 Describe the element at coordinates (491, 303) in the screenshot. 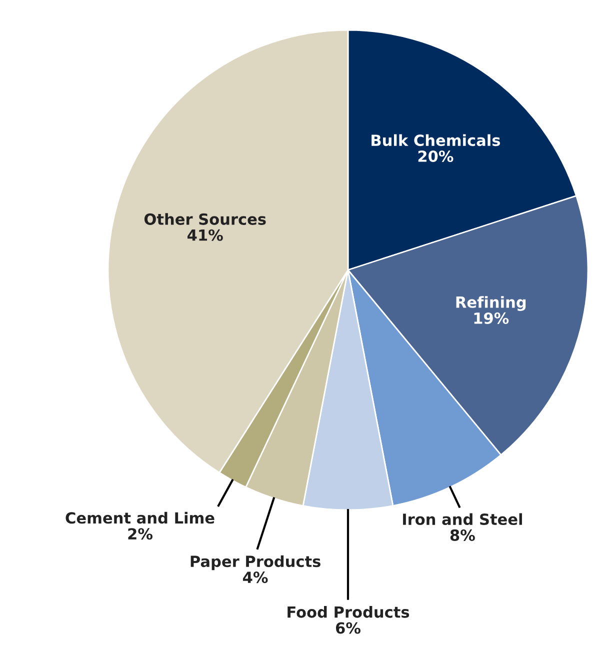

I see `slice-label: Refining` at that location.